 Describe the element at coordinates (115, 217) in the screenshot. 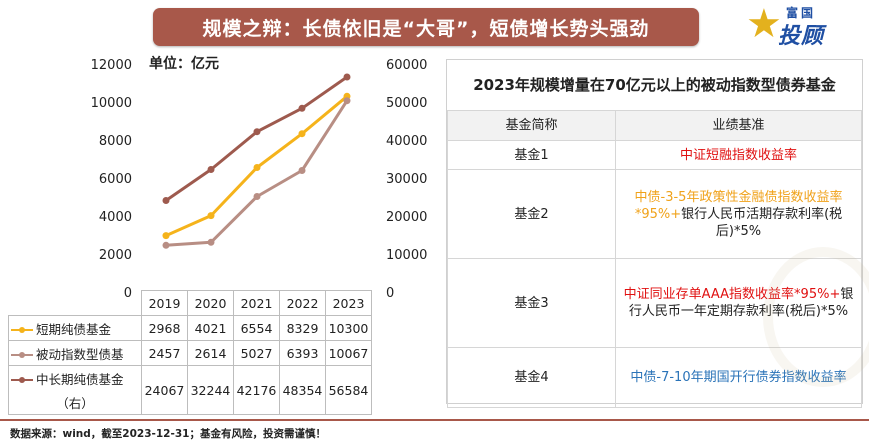

I see `left-tick-label: 4000` at that location.